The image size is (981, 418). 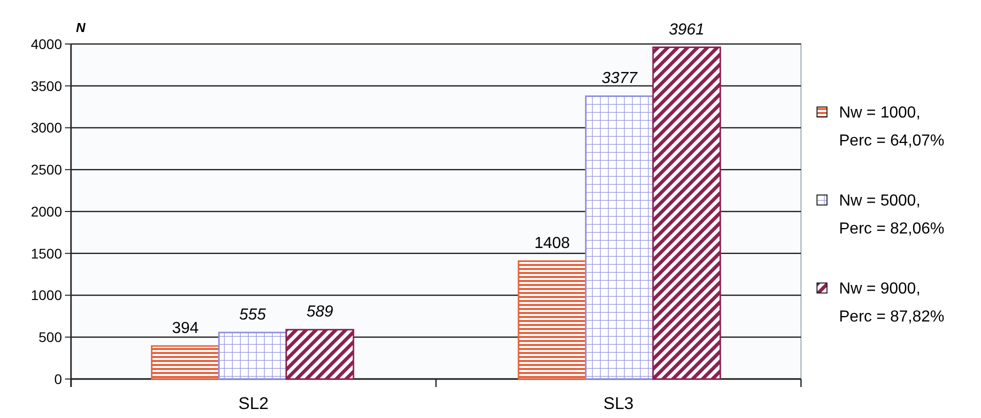 I want to click on y-tick-label: 0, so click(x=58, y=378).